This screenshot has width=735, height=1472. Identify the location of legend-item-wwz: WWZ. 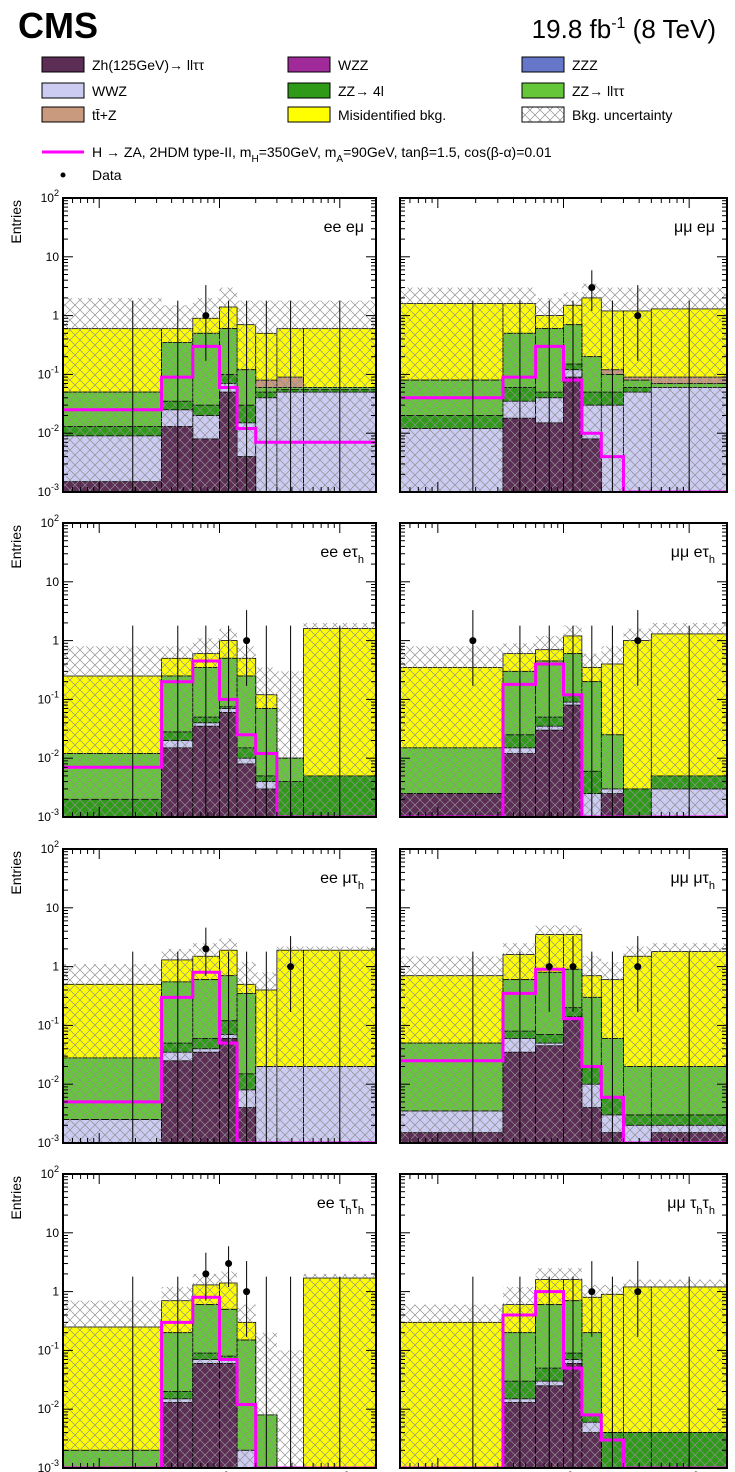
(84, 90).